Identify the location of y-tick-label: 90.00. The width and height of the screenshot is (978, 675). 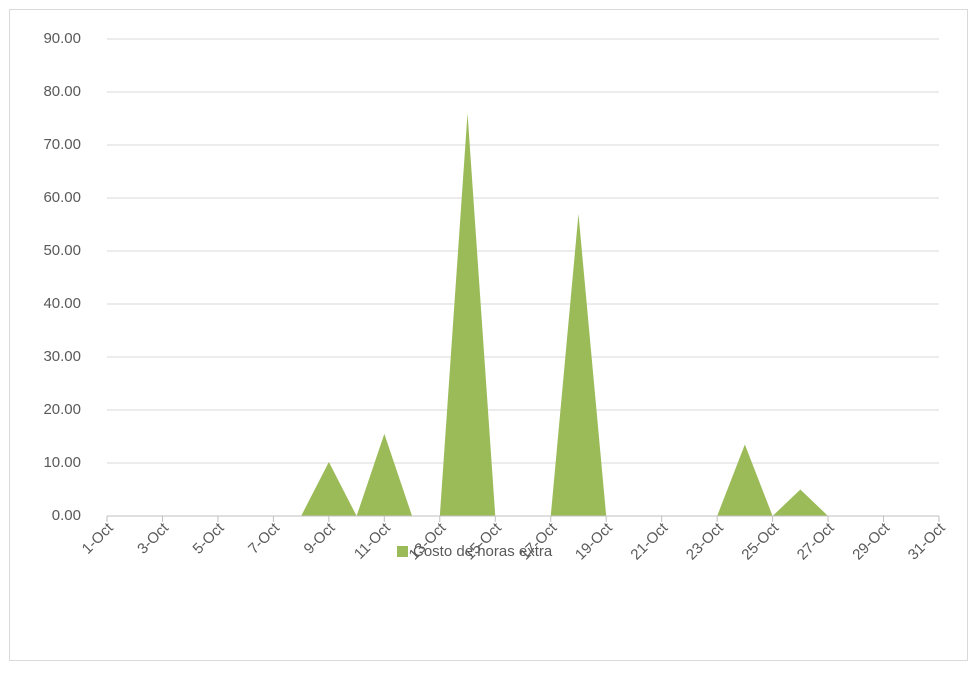
(62, 38).